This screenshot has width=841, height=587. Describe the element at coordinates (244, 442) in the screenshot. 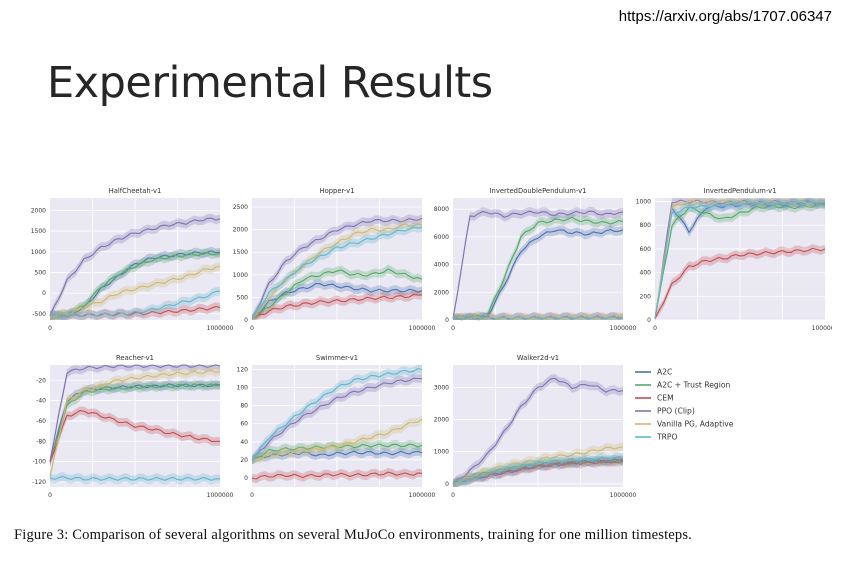

I see `y-tick-label: 40` at that location.